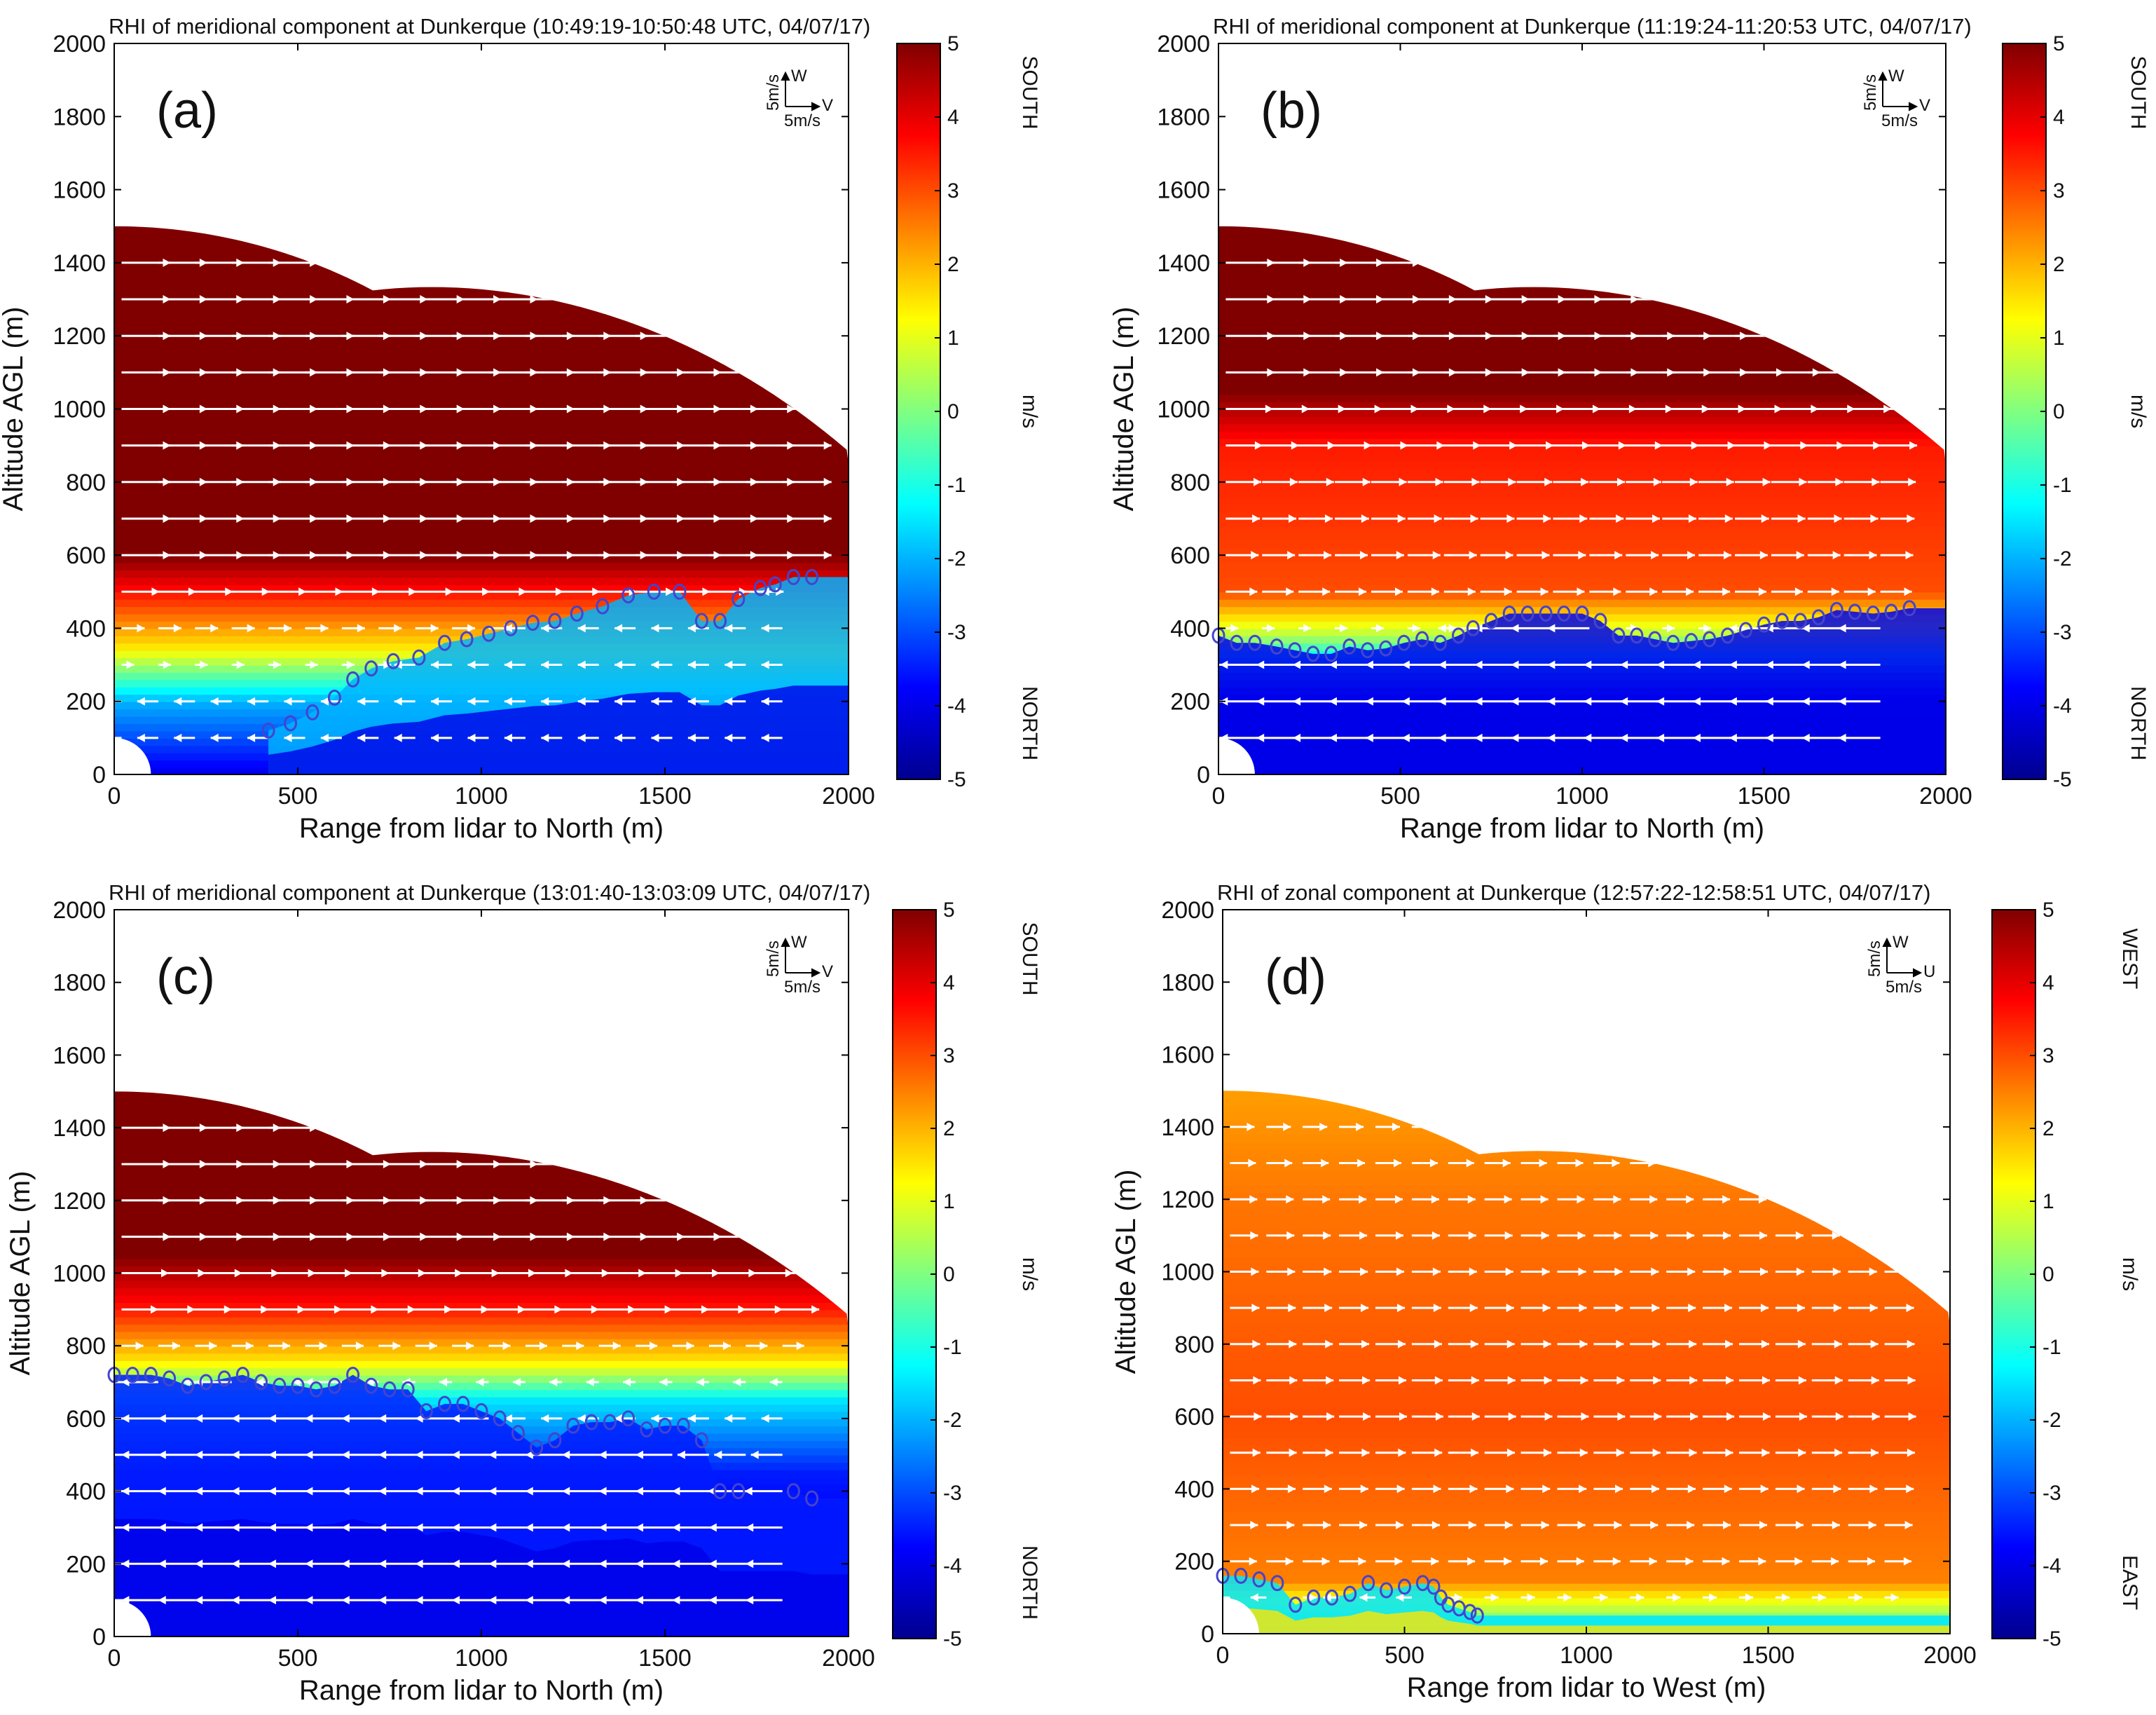 This screenshot has height=1715, width=2156. What do you see at coordinates (1183, 117) in the screenshot?
I see `y-tick-label: 1800` at bounding box center [1183, 117].